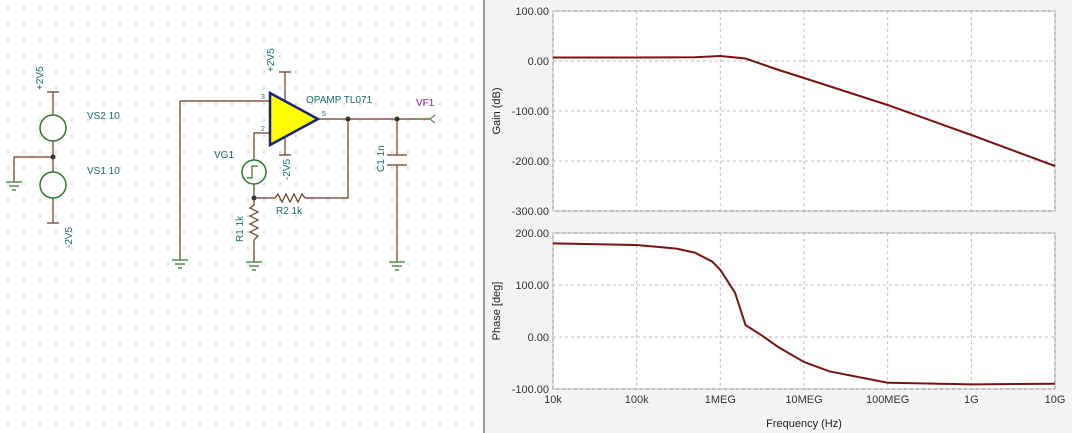 This screenshot has width=1072, height=433. What do you see at coordinates (425, 103) in the screenshot?
I see `label: VF1` at bounding box center [425, 103].